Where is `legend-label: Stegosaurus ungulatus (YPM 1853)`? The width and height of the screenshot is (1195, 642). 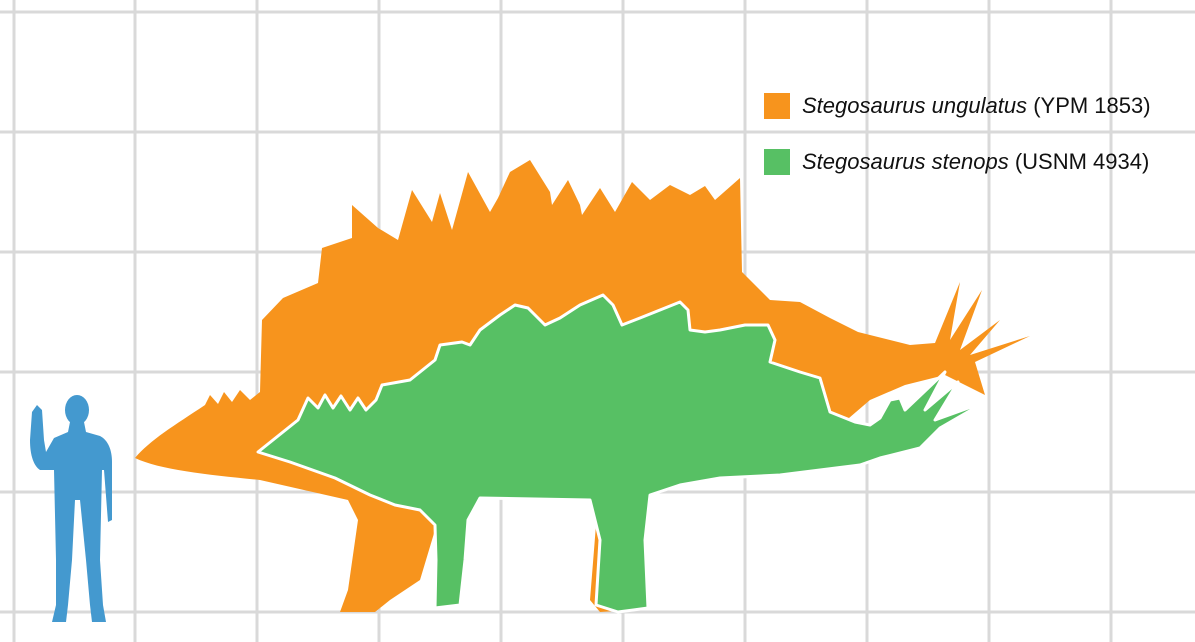
legend-label: Stegosaurus ungulatus (YPM 1853) is located at coordinates (976, 106).